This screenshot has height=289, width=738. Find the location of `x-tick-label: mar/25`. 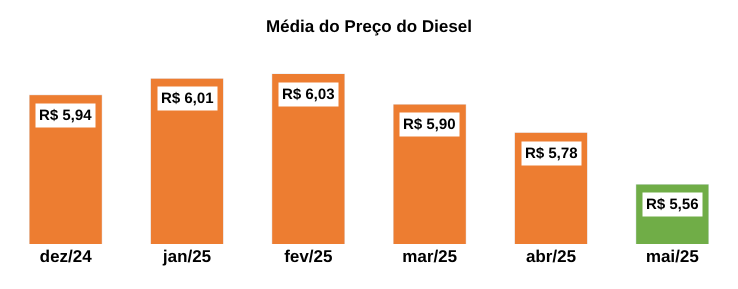

x-tick-label: mar/25 is located at coordinates (430, 256).